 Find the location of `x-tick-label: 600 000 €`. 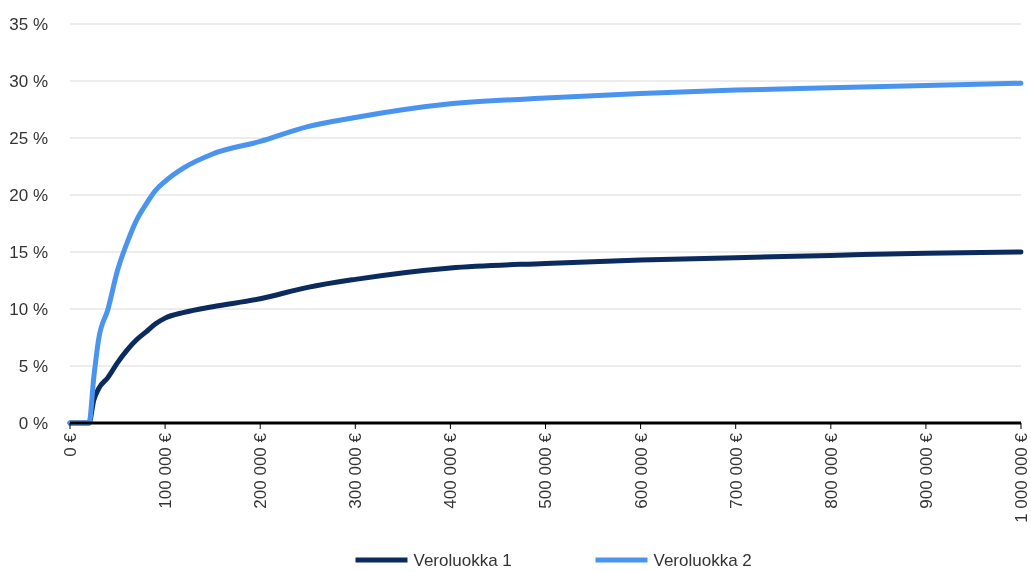

x-tick-label: 600 000 € is located at coordinates (641, 470).